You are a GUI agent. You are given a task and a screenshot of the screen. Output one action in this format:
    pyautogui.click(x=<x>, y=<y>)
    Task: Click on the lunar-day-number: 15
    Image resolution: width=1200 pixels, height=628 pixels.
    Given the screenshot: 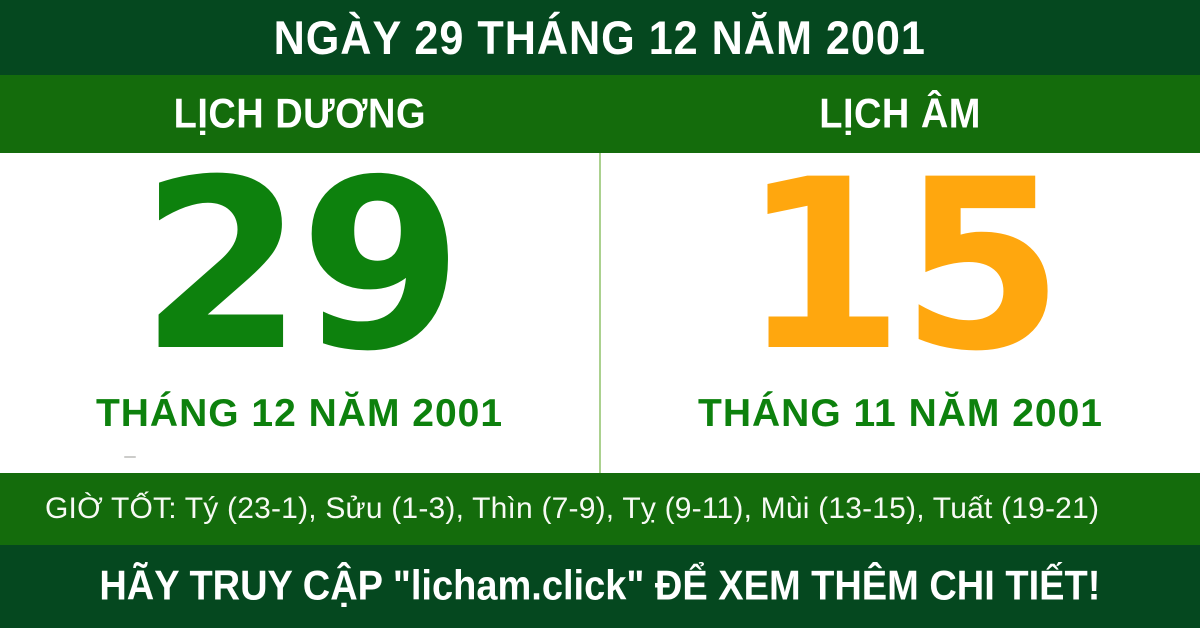 What is the action you would take?
    pyautogui.click(x=902, y=266)
    